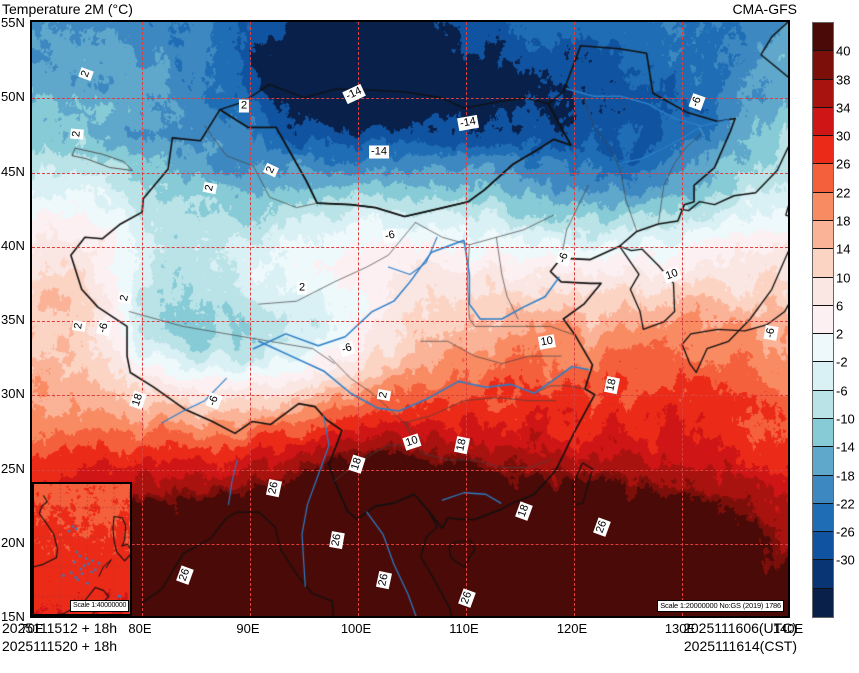  I want to click on colorbar-tick--6: -6, so click(842, 391).